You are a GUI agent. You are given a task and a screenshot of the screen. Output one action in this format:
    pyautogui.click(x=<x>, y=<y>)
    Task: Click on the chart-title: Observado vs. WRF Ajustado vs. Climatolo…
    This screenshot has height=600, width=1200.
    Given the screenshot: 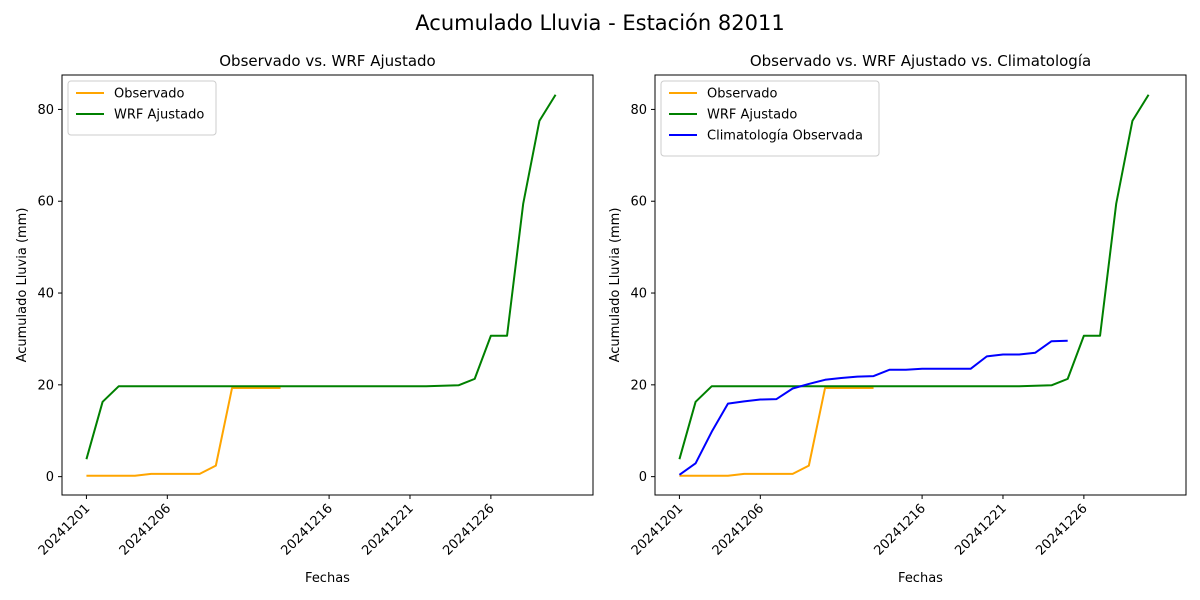 What is the action you would take?
    pyautogui.click(x=920, y=61)
    